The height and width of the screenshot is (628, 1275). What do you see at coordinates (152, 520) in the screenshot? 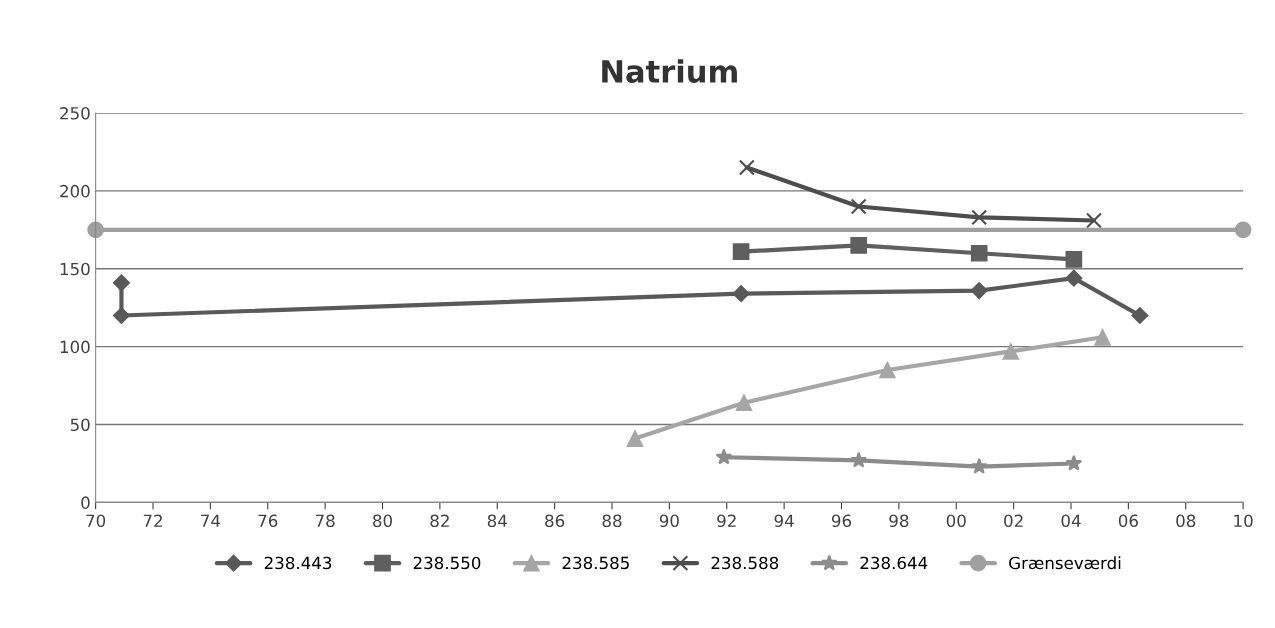
I see `x-tick-label: 72` at bounding box center [152, 520].